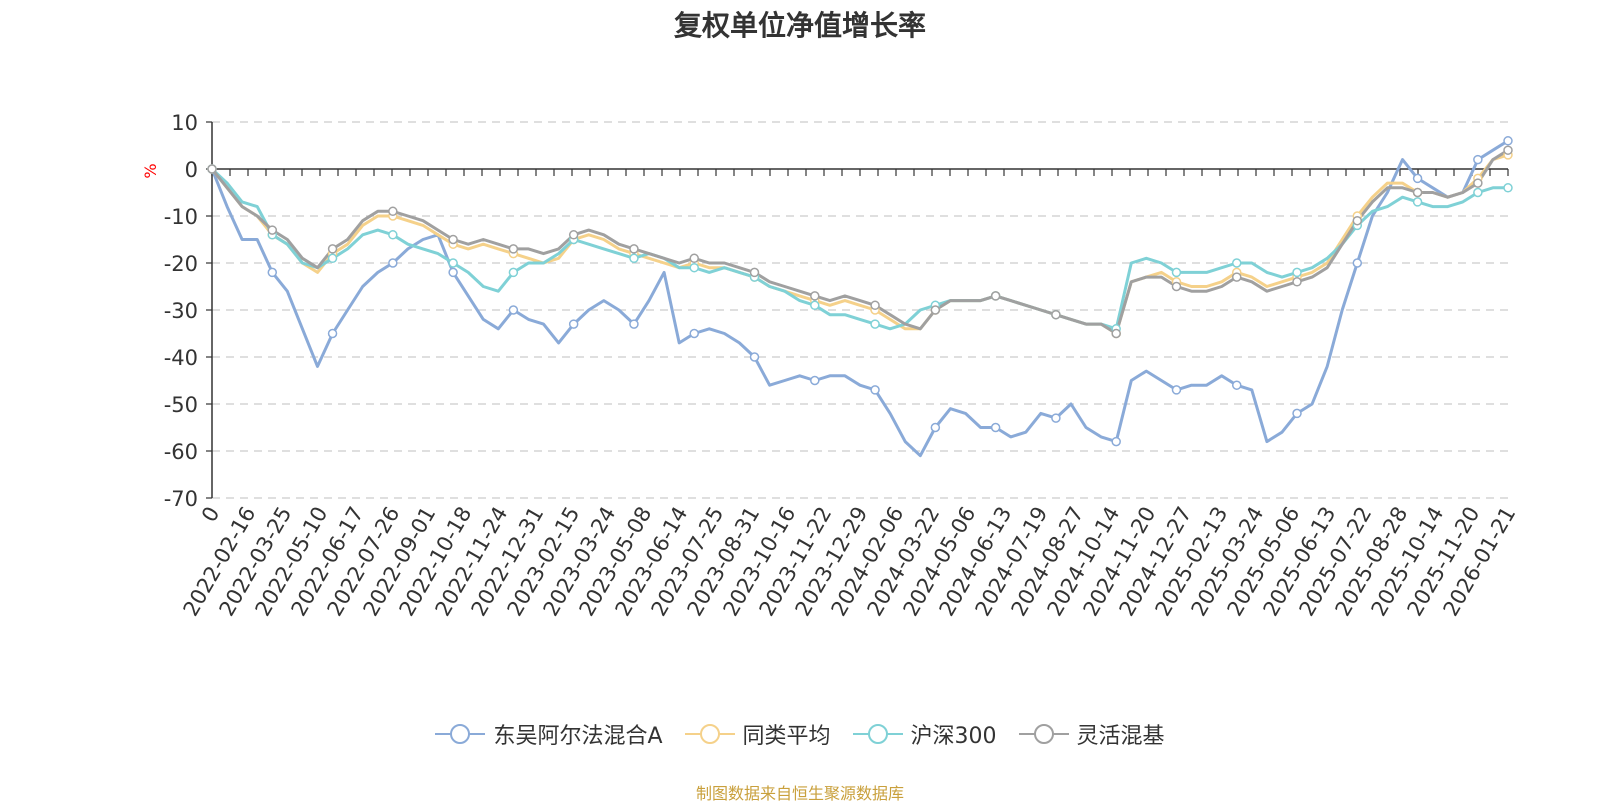  I want to click on legend-label: 同类平均, so click(786, 736).